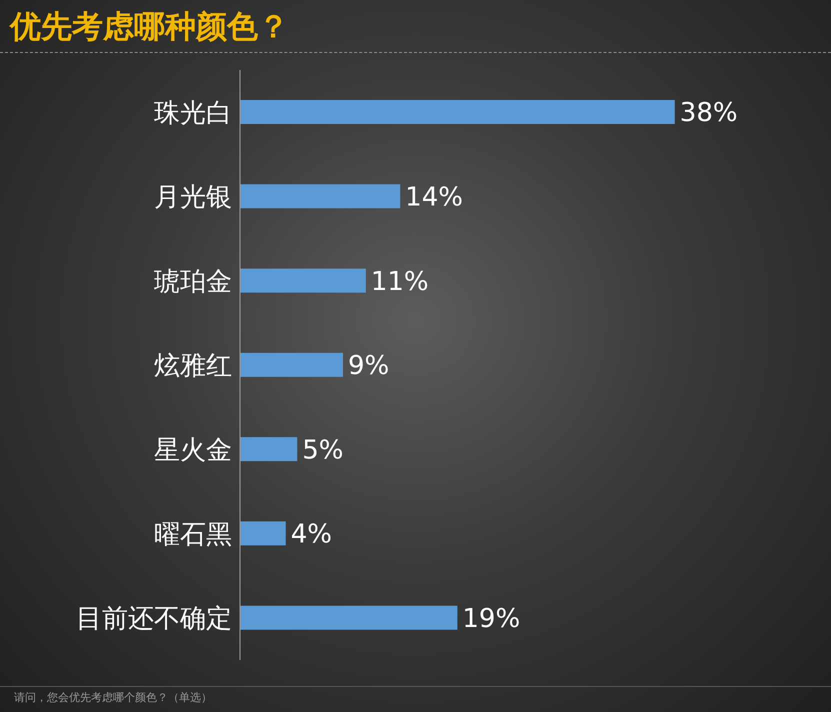  I want to click on y-tick-label: 琥珀金, so click(193, 281).